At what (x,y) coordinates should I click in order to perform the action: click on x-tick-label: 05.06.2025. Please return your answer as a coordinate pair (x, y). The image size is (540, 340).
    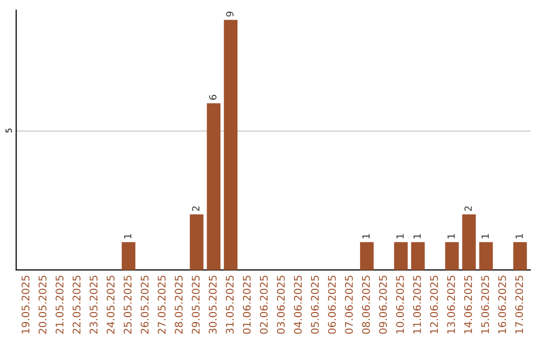
    Looking at the image, I should click on (314, 305).